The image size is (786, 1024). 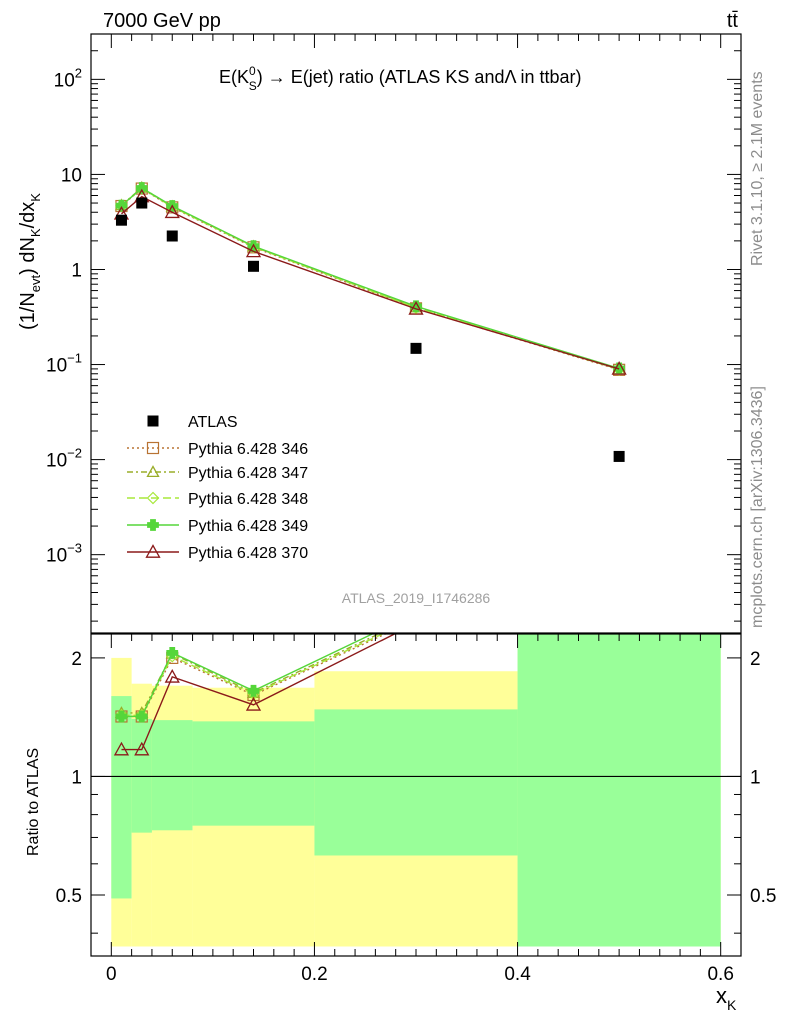 What do you see at coordinates (74, 358) in the screenshot?
I see `y-tick-label-exponent: −1` at bounding box center [74, 358].